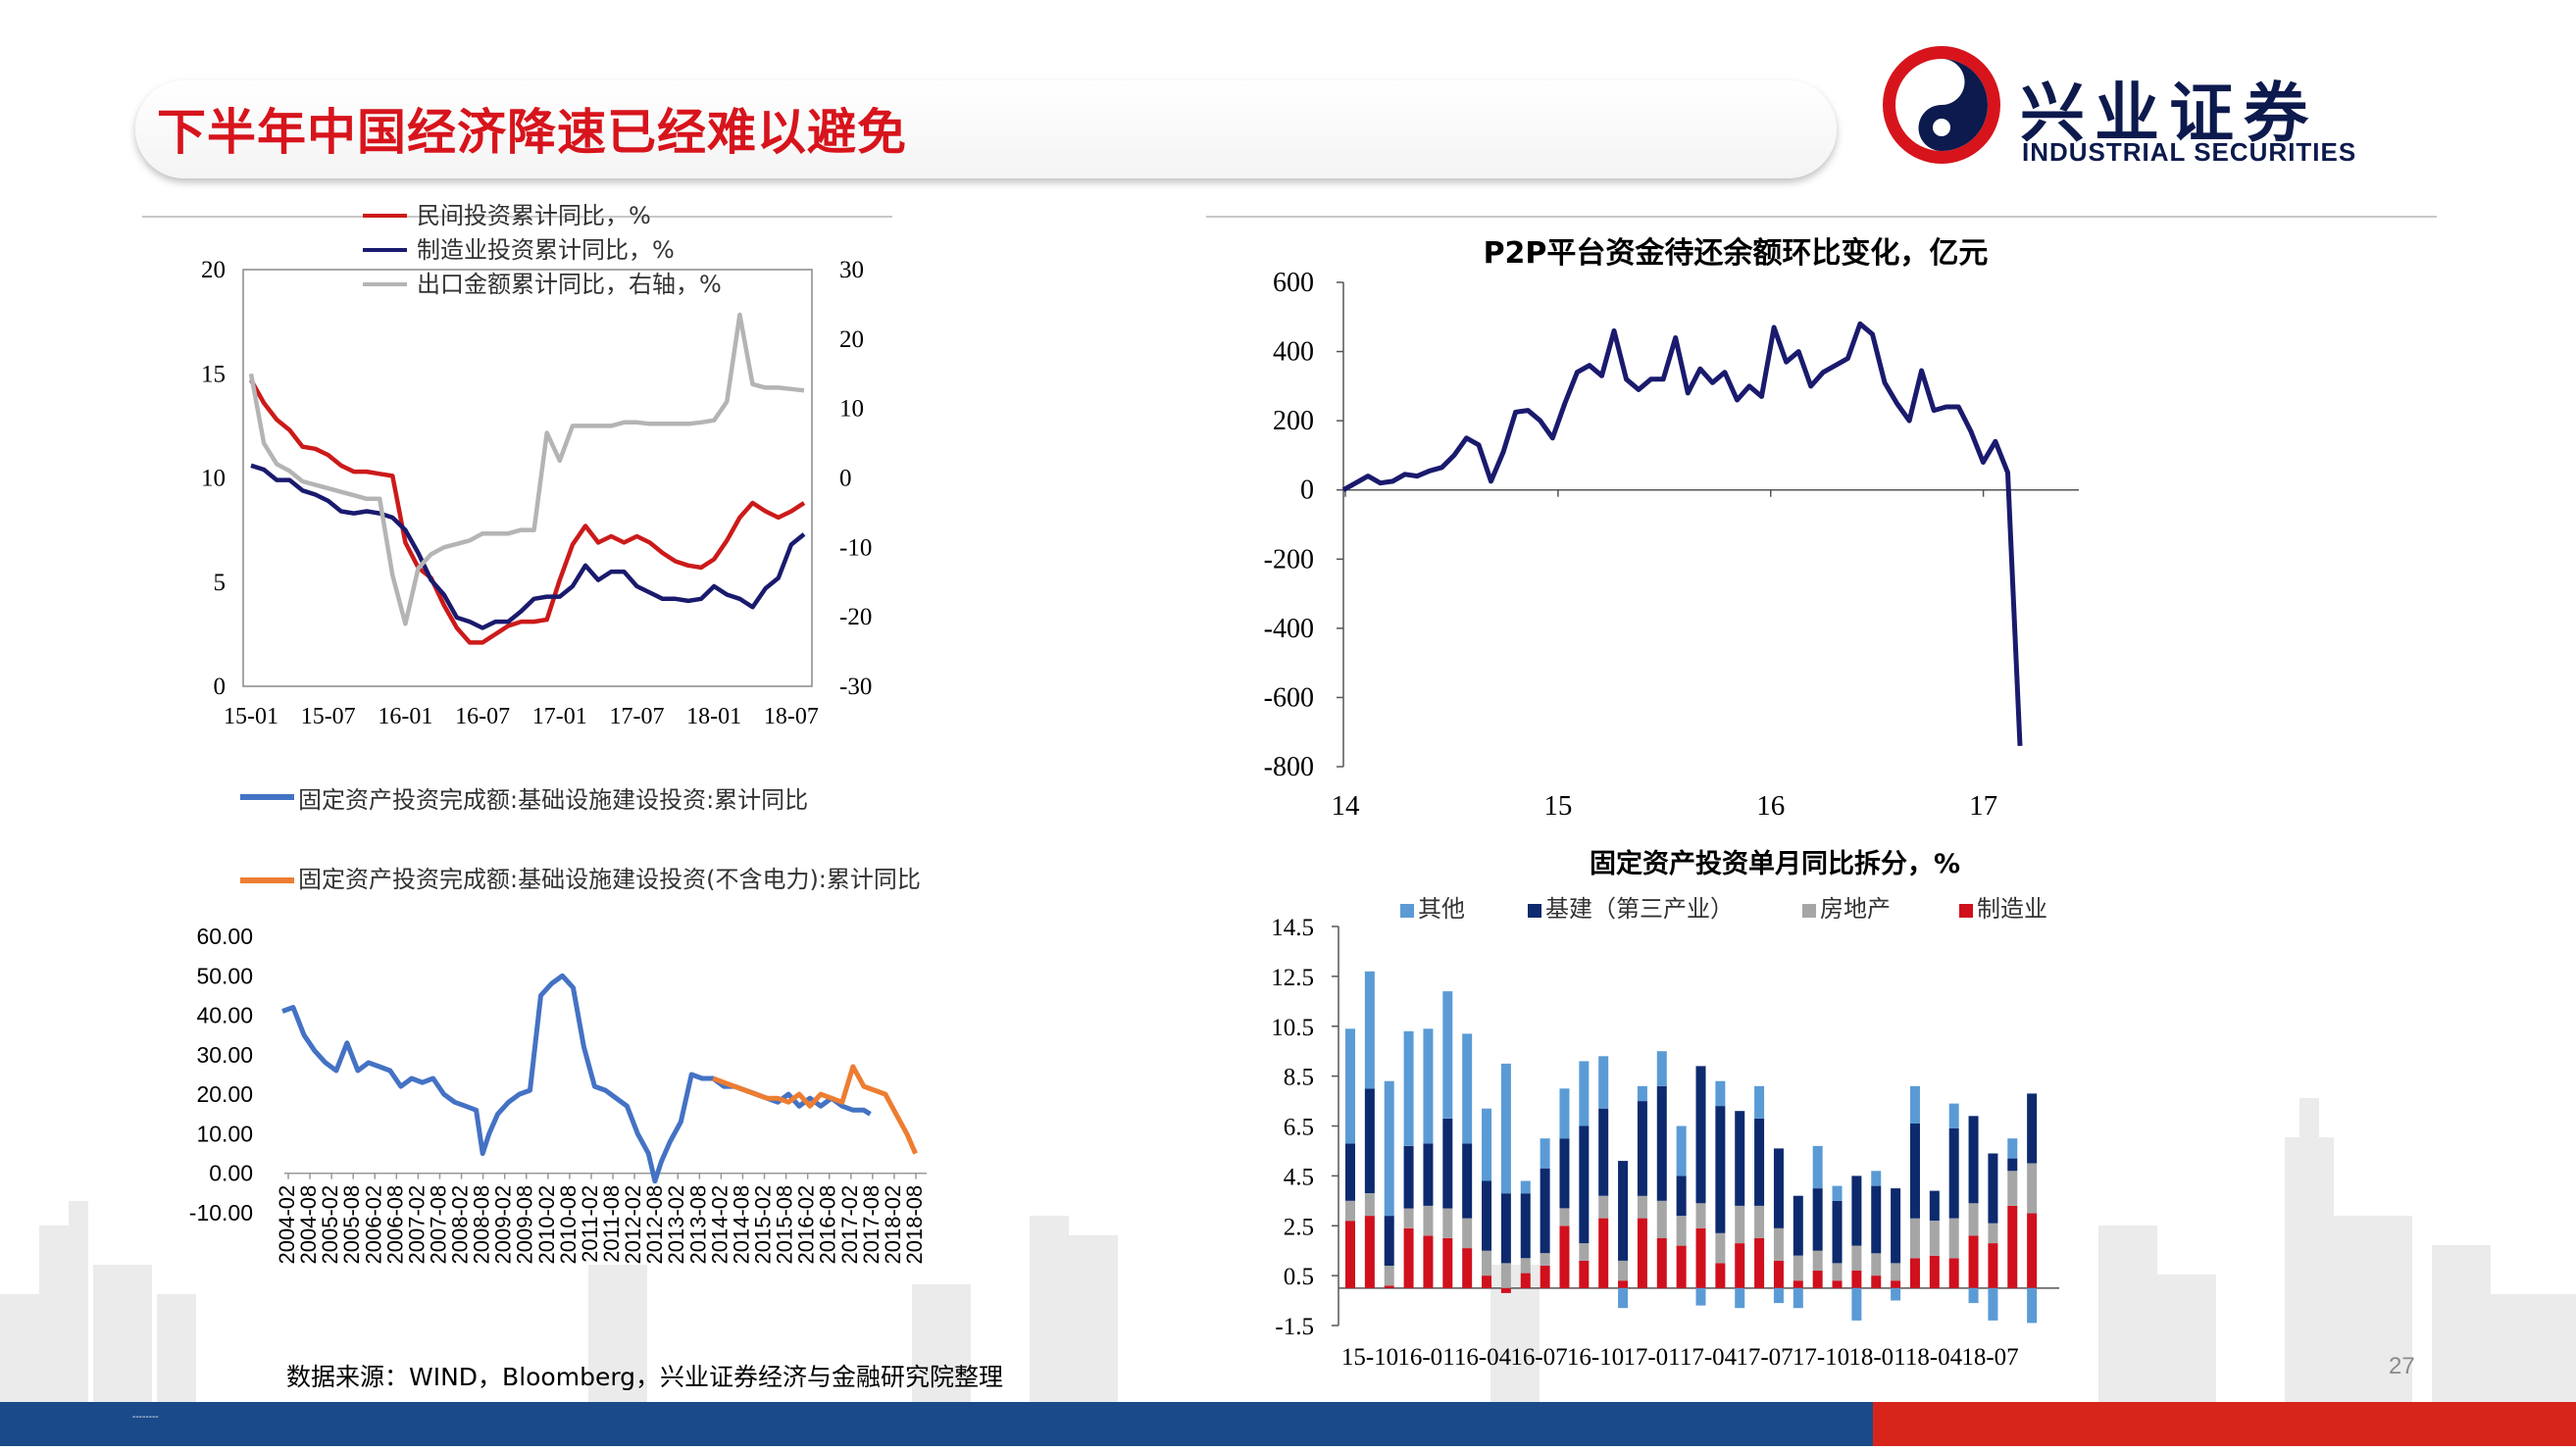  I want to click on chart1-right-tick: 30, so click(852, 270).